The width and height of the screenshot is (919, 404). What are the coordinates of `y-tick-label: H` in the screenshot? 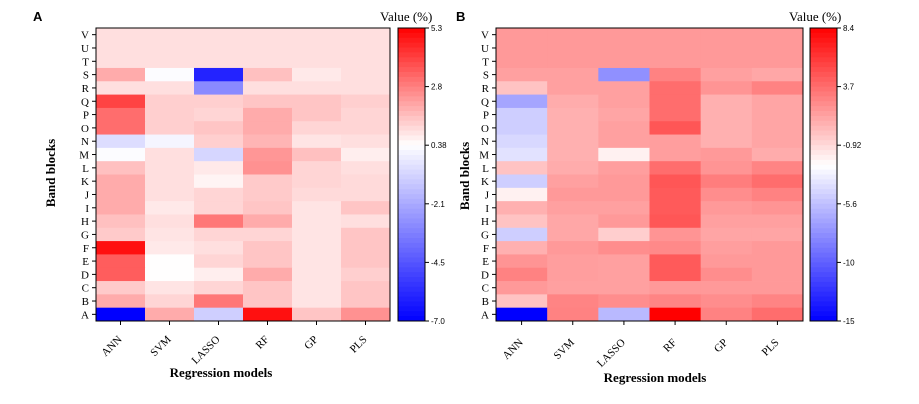 It's located at (85, 222).